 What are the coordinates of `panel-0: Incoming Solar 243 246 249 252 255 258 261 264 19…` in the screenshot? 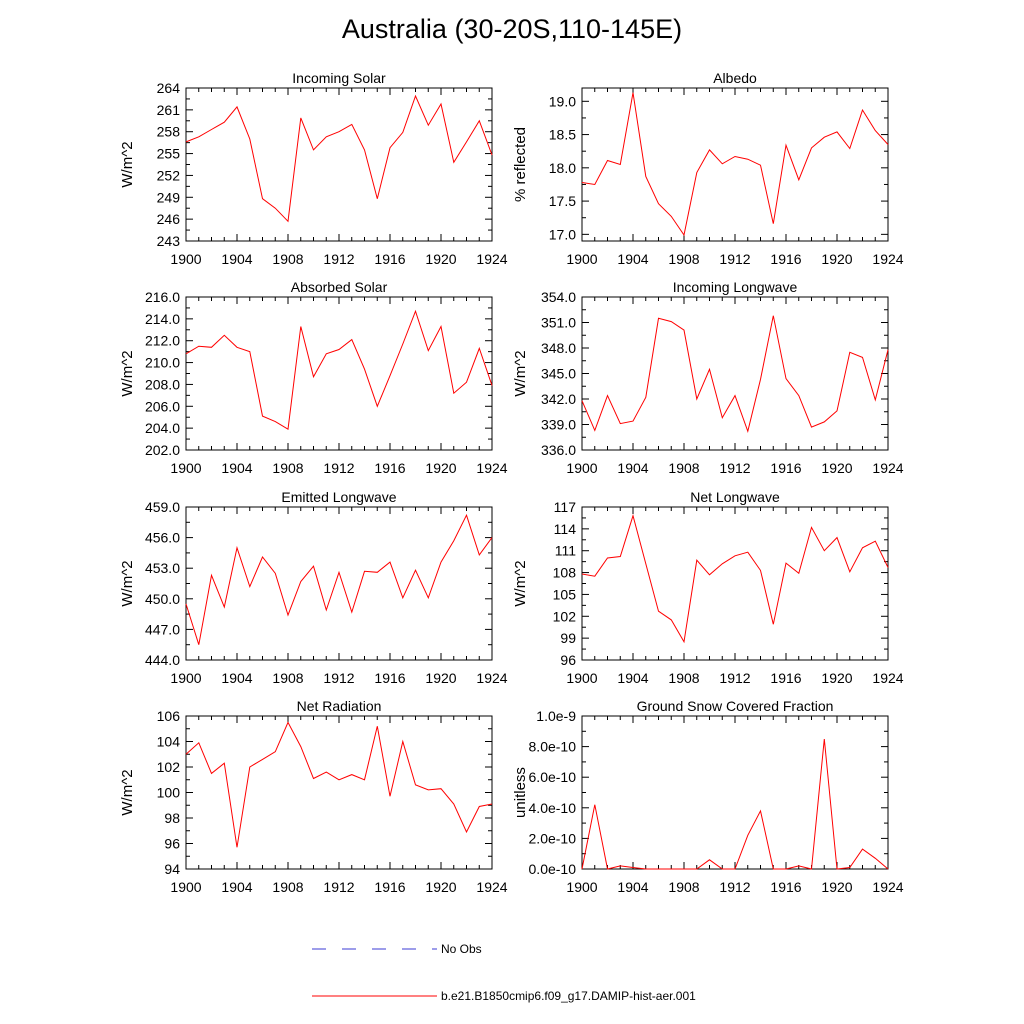 It's located at (313, 168).